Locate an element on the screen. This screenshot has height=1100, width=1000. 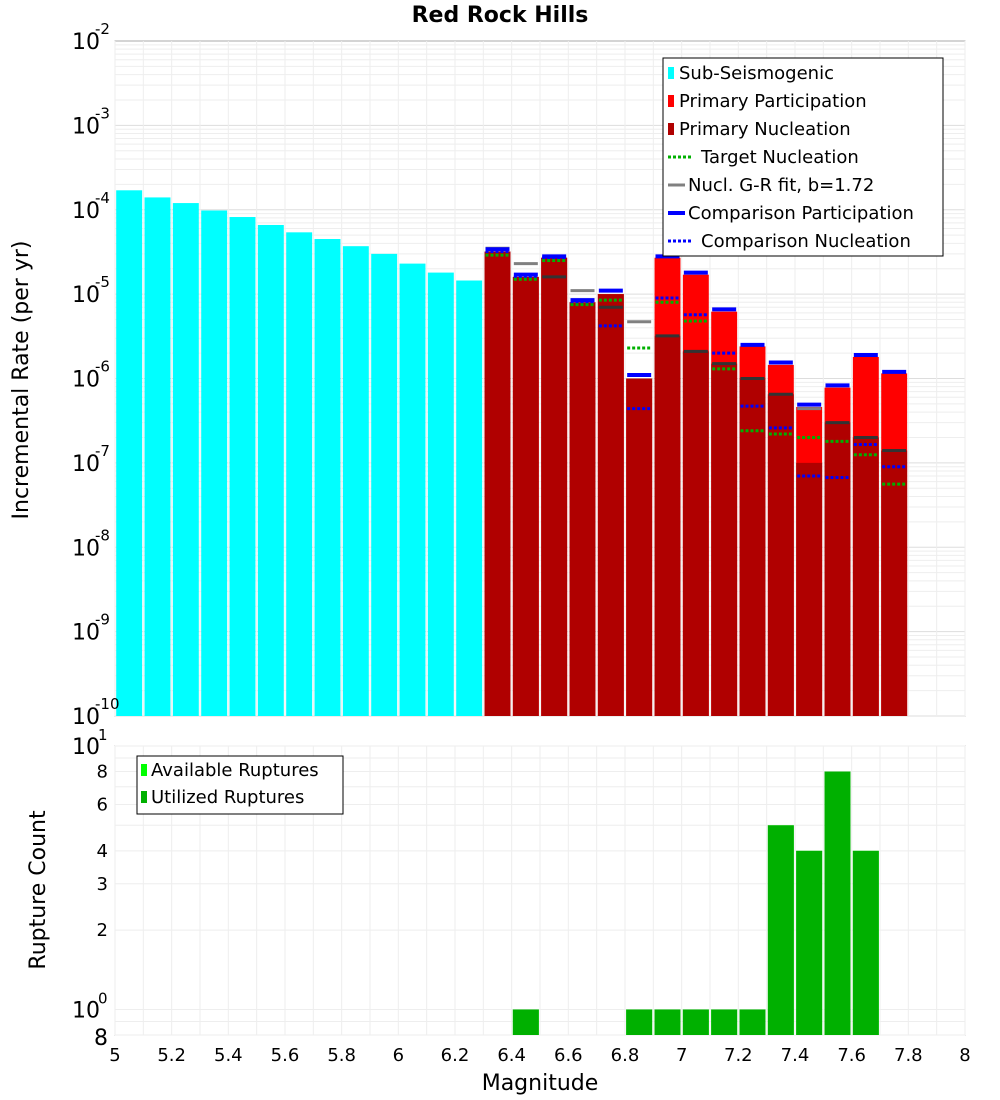
y-minor-tick-label: 8 is located at coordinates (101, 1038).